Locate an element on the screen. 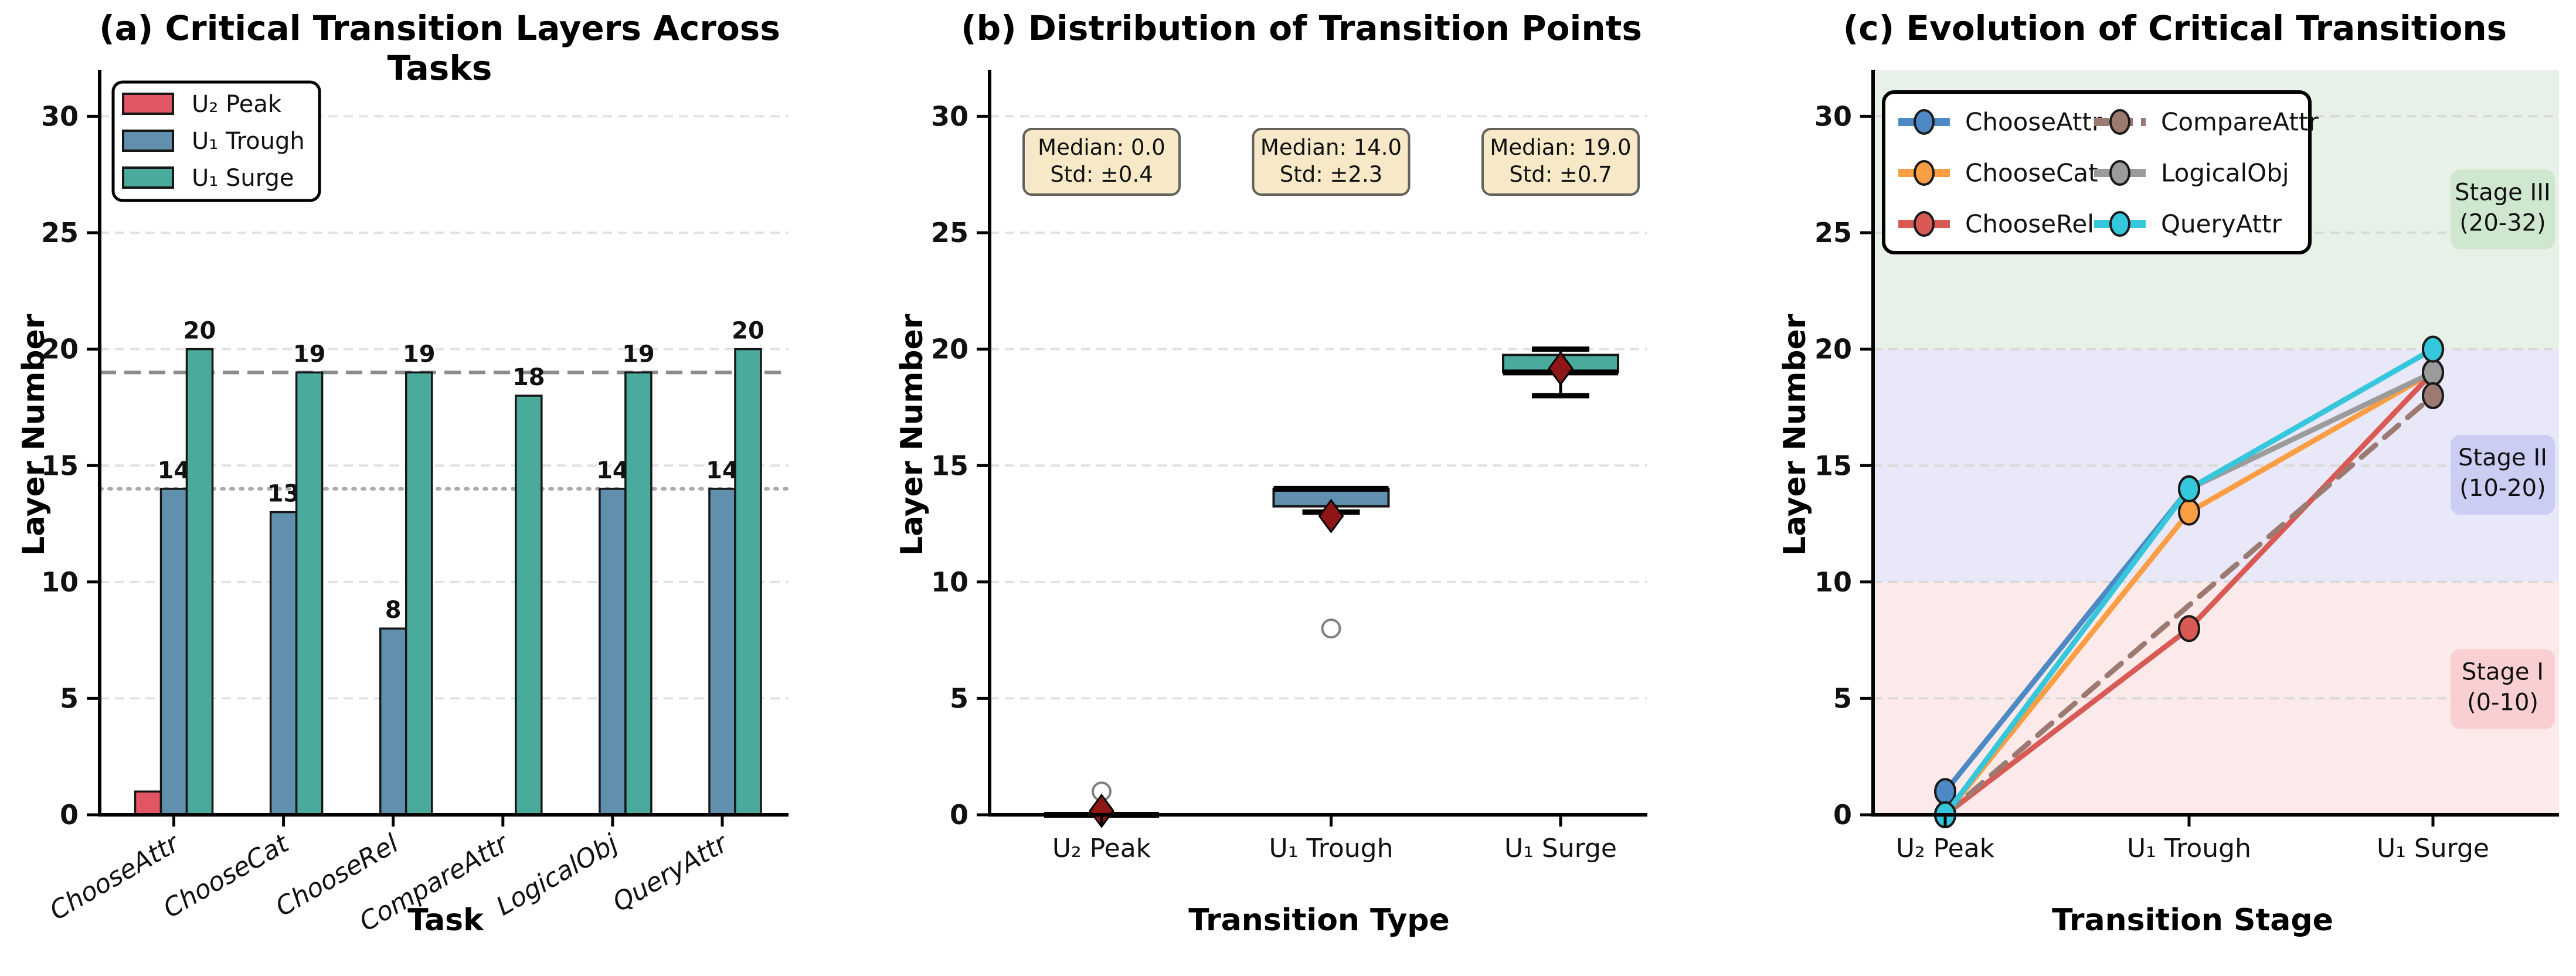 The width and height of the screenshot is (2576, 976). stats-annotation-line: Std: ±0.7 is located at coordinates (1561, 174).